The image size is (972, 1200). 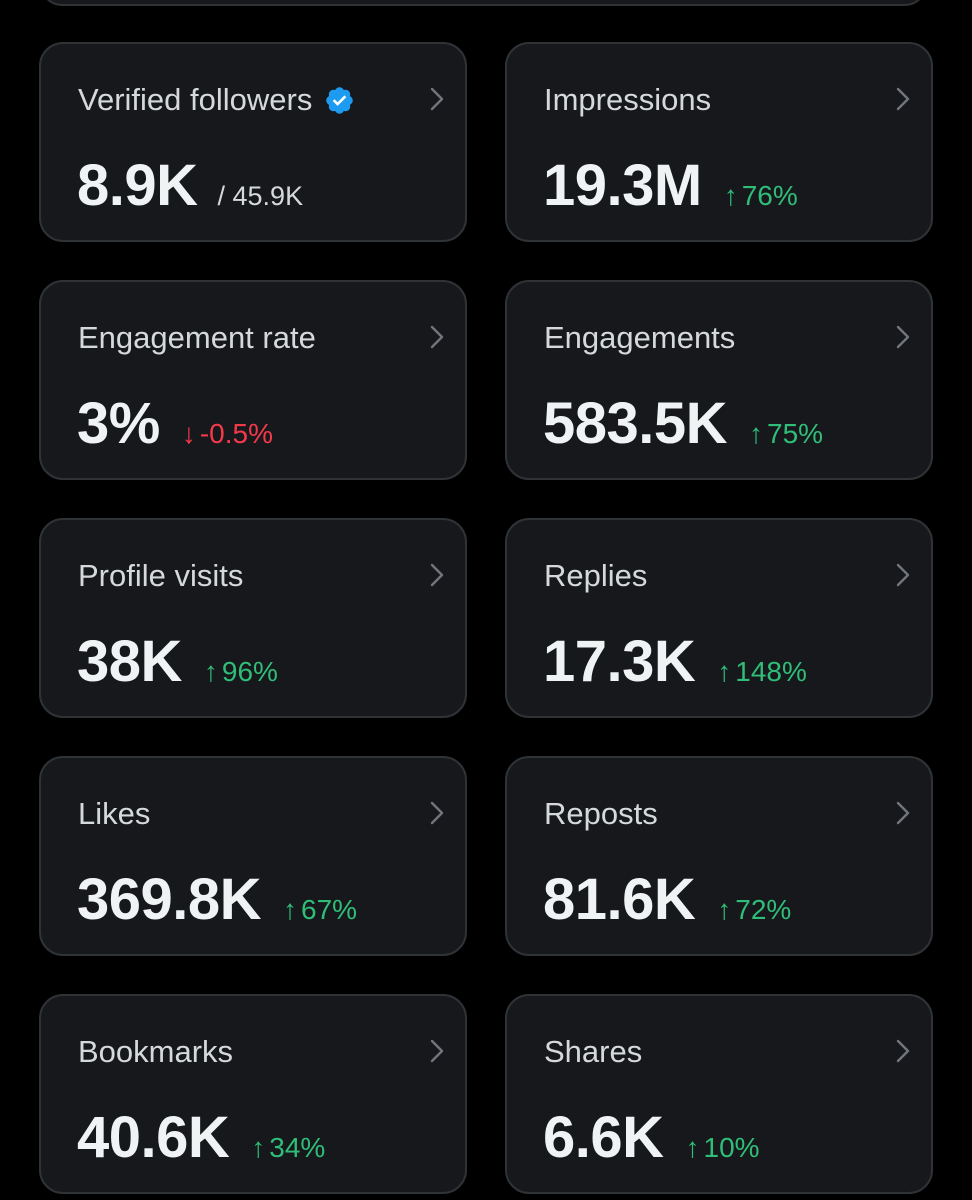 What do you see at coordinates (719, 142) in the screenshot?
I see `metric-card-impressions: Impressions 19.3M ↑ 76%` at bounding box center [719, 142].